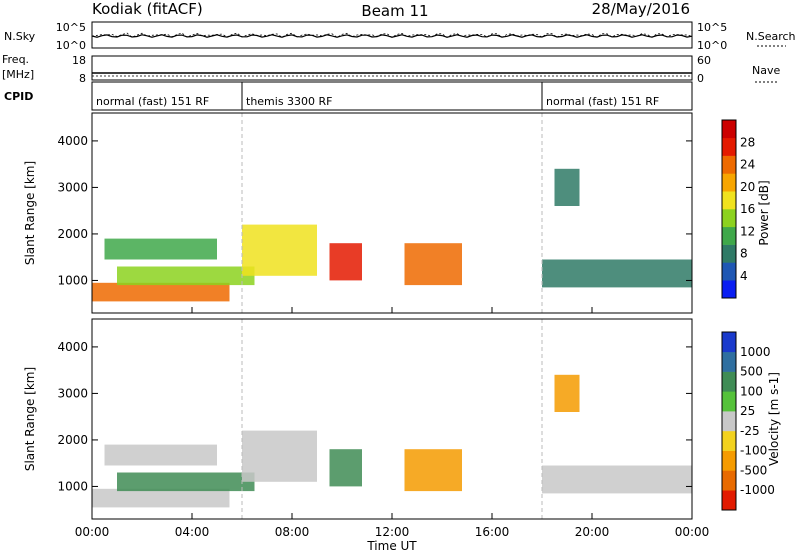 Image resolution: width=800 pixels, height=558 pixels. What do you see at coordinates (712, 45) in the screenshot?
I see `nsearch-tick-bottom: 10^0` at bounding box center [712, 45].